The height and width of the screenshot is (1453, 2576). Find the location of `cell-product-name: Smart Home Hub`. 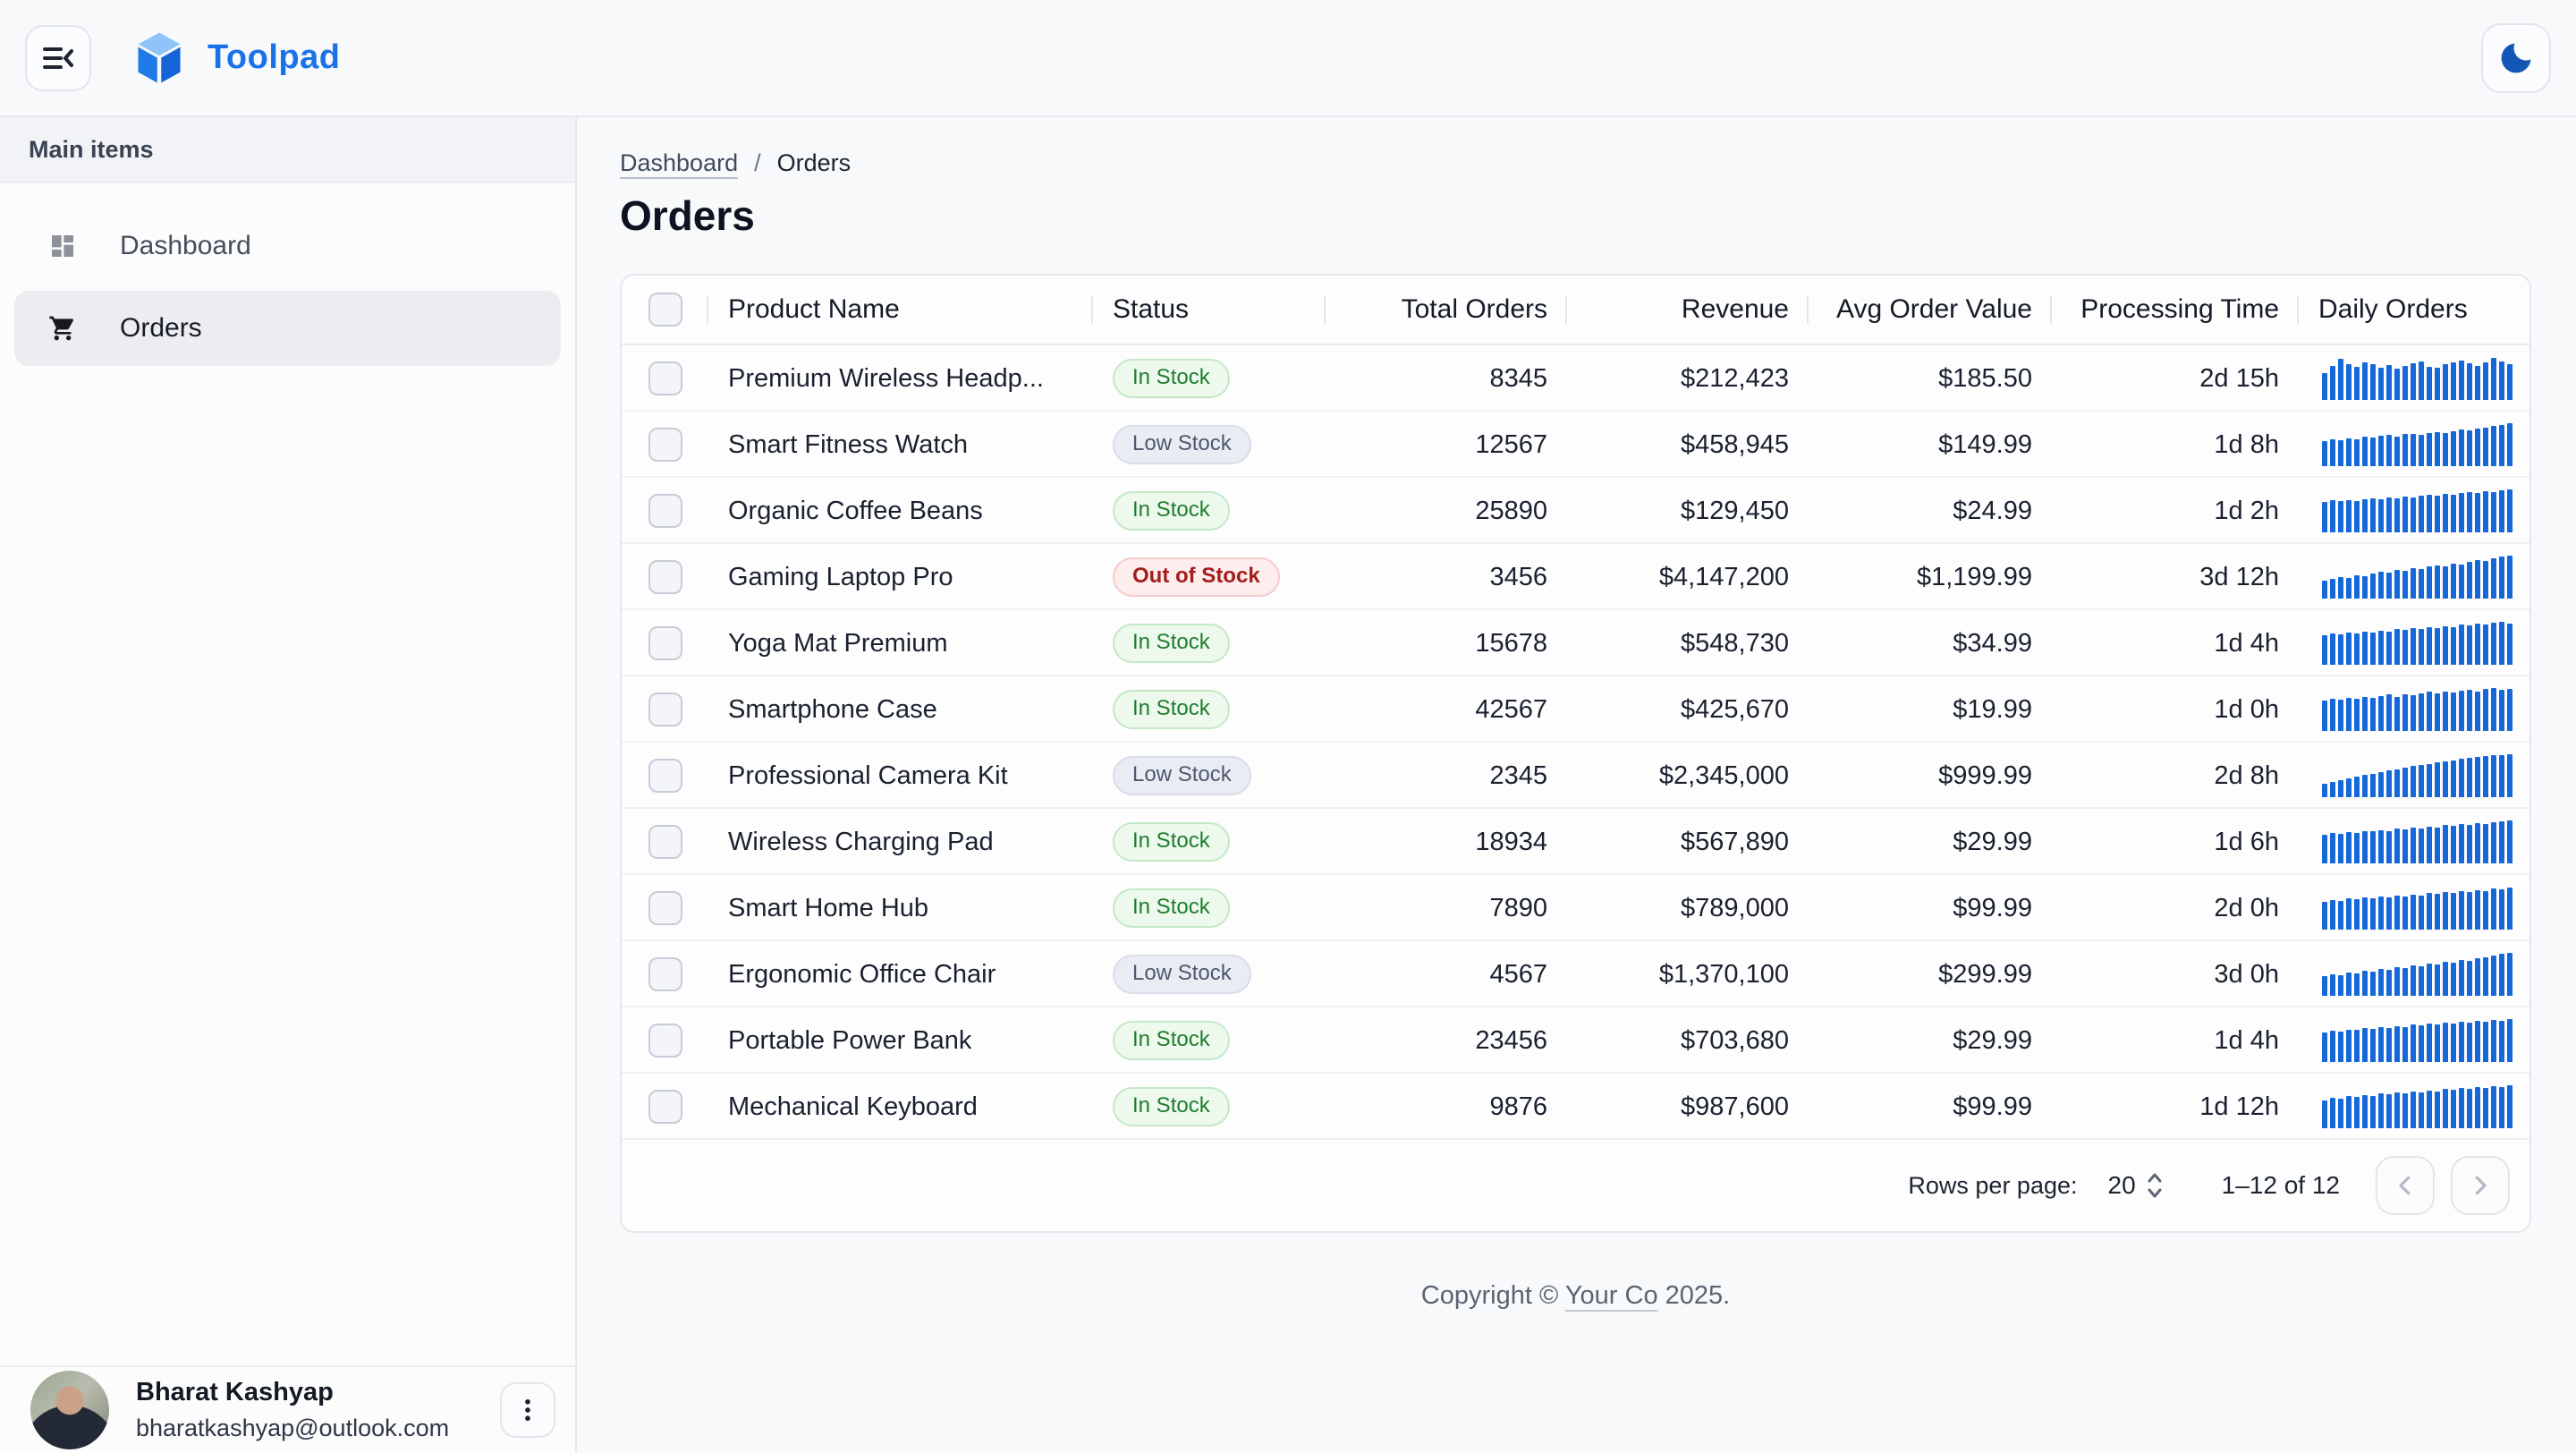

cell-product-name: Smart Home Hub is located at coordinates (828, 907).